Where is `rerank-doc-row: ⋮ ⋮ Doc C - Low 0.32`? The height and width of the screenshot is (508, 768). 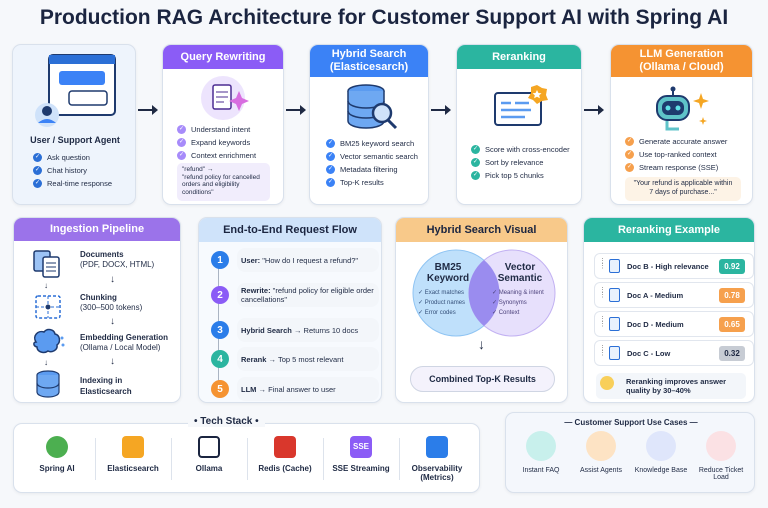
rerank-doc-row: ⋮ ⋮ Doc C - Low 0.32 is located at coordinates (674, 353).